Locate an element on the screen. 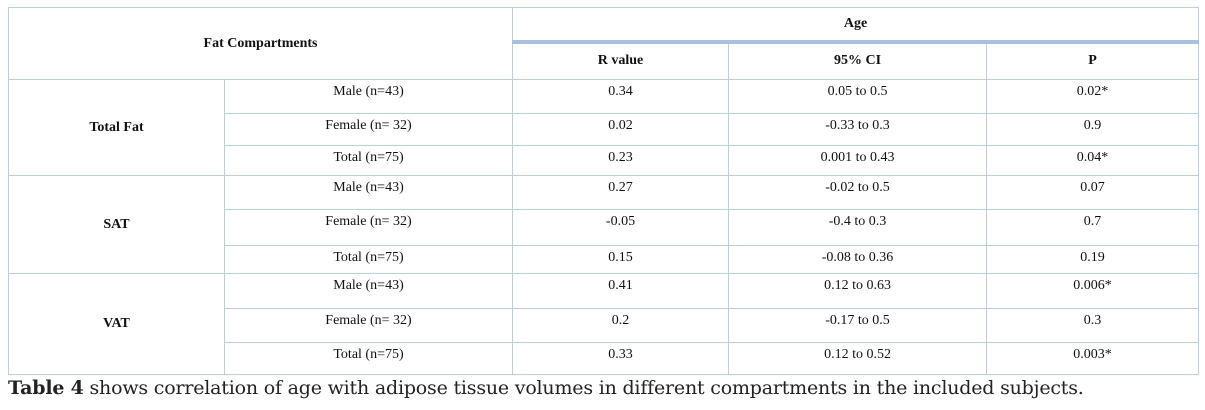  ci-cell: 0.05 to 0.5 is located at coordinates (858, 97).